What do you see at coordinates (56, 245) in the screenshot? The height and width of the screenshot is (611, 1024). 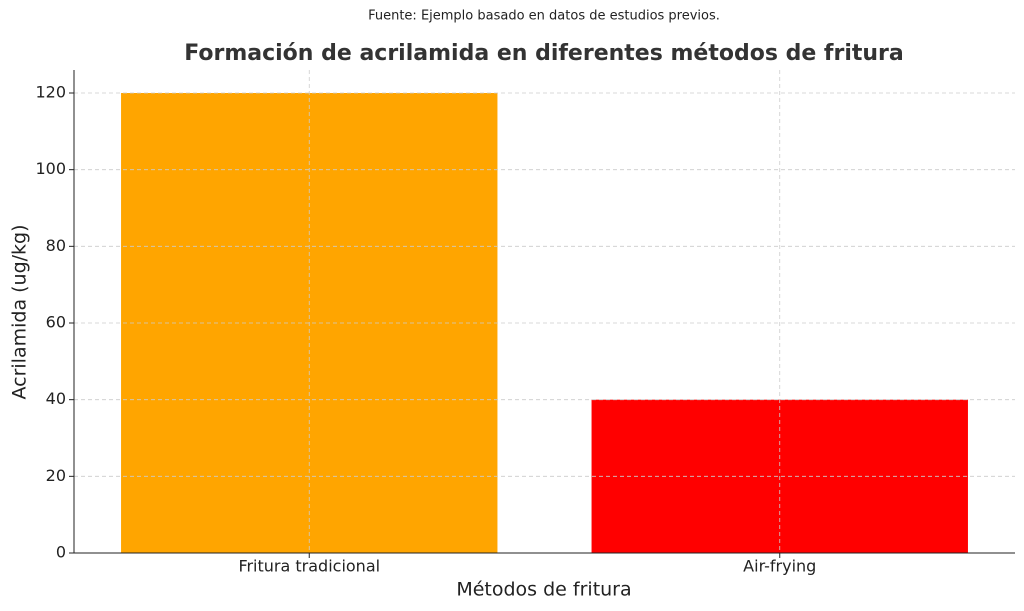 I see `y-tick-label: 80` at bounding box center [56, 245].